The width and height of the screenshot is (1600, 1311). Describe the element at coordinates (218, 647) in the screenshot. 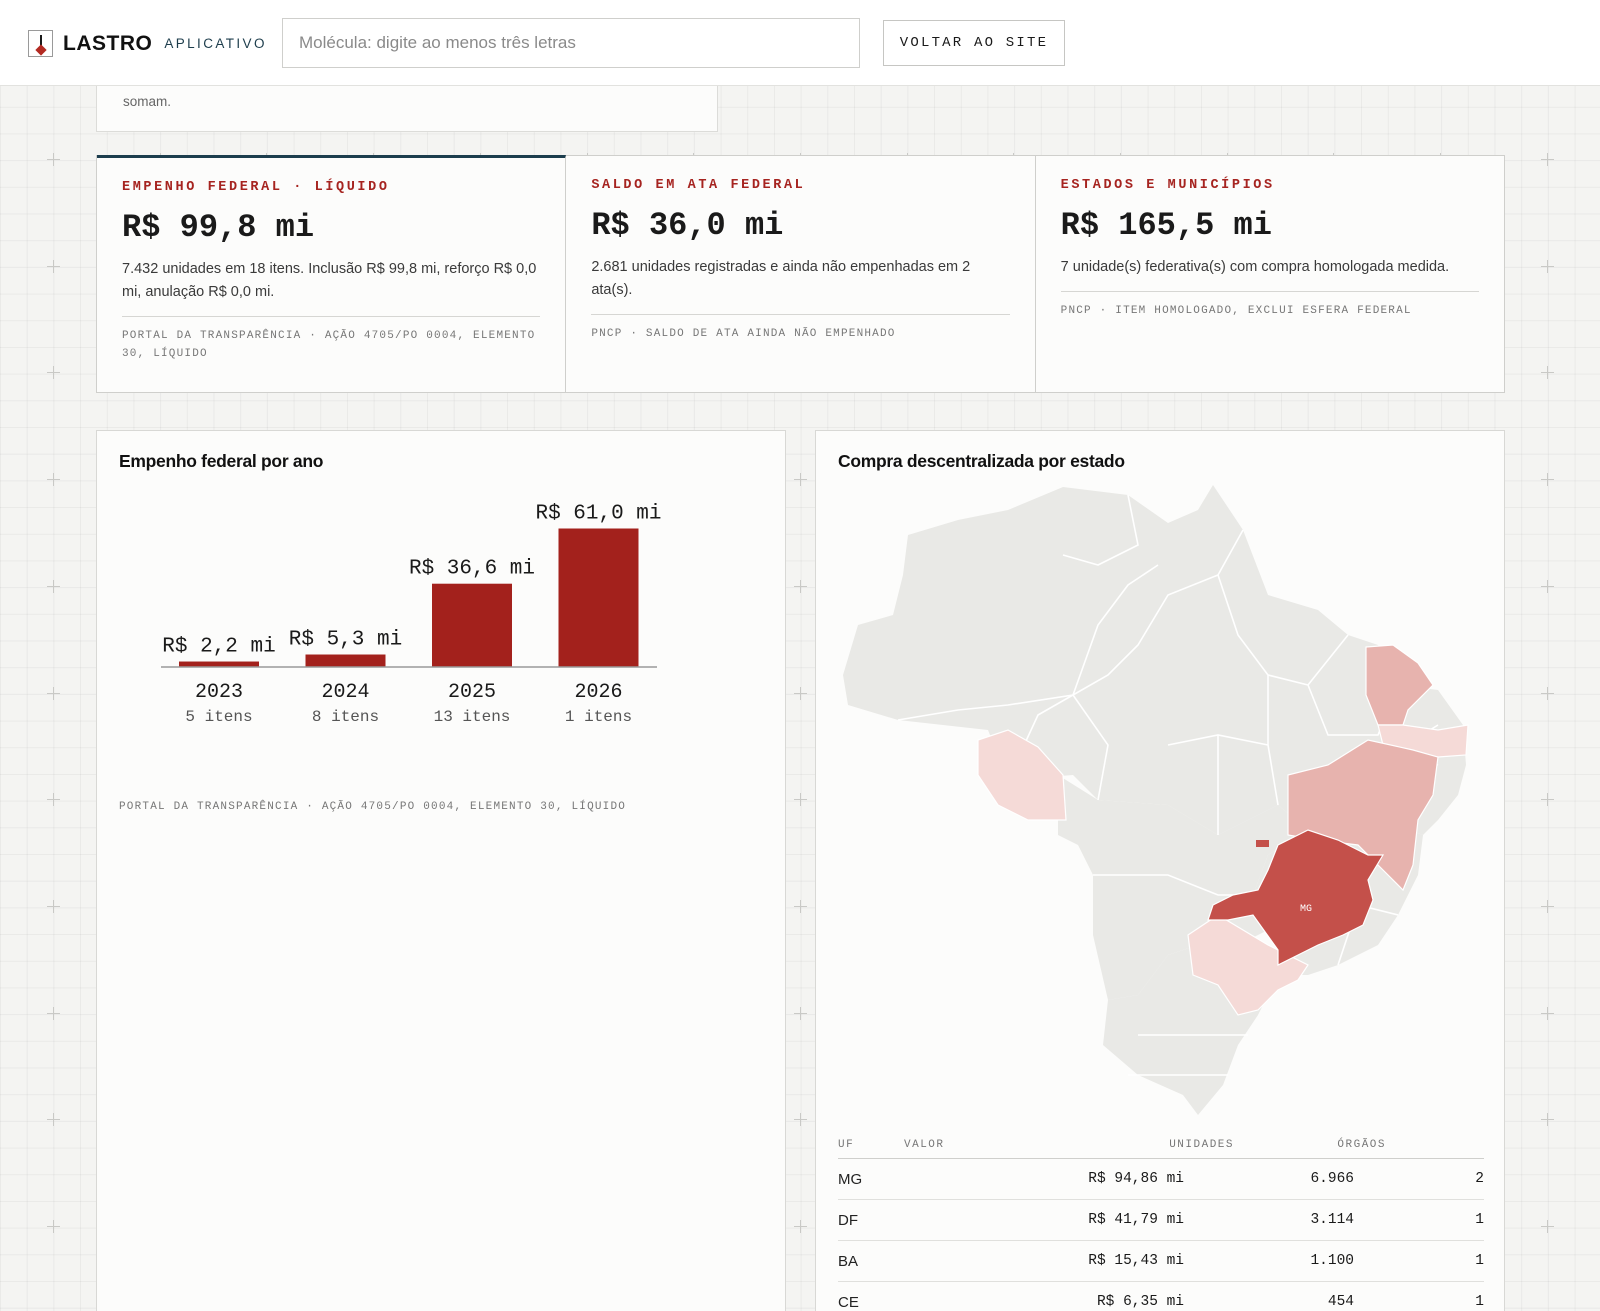

I see `bar-value-label: R$ 2,2 mi` at that location.